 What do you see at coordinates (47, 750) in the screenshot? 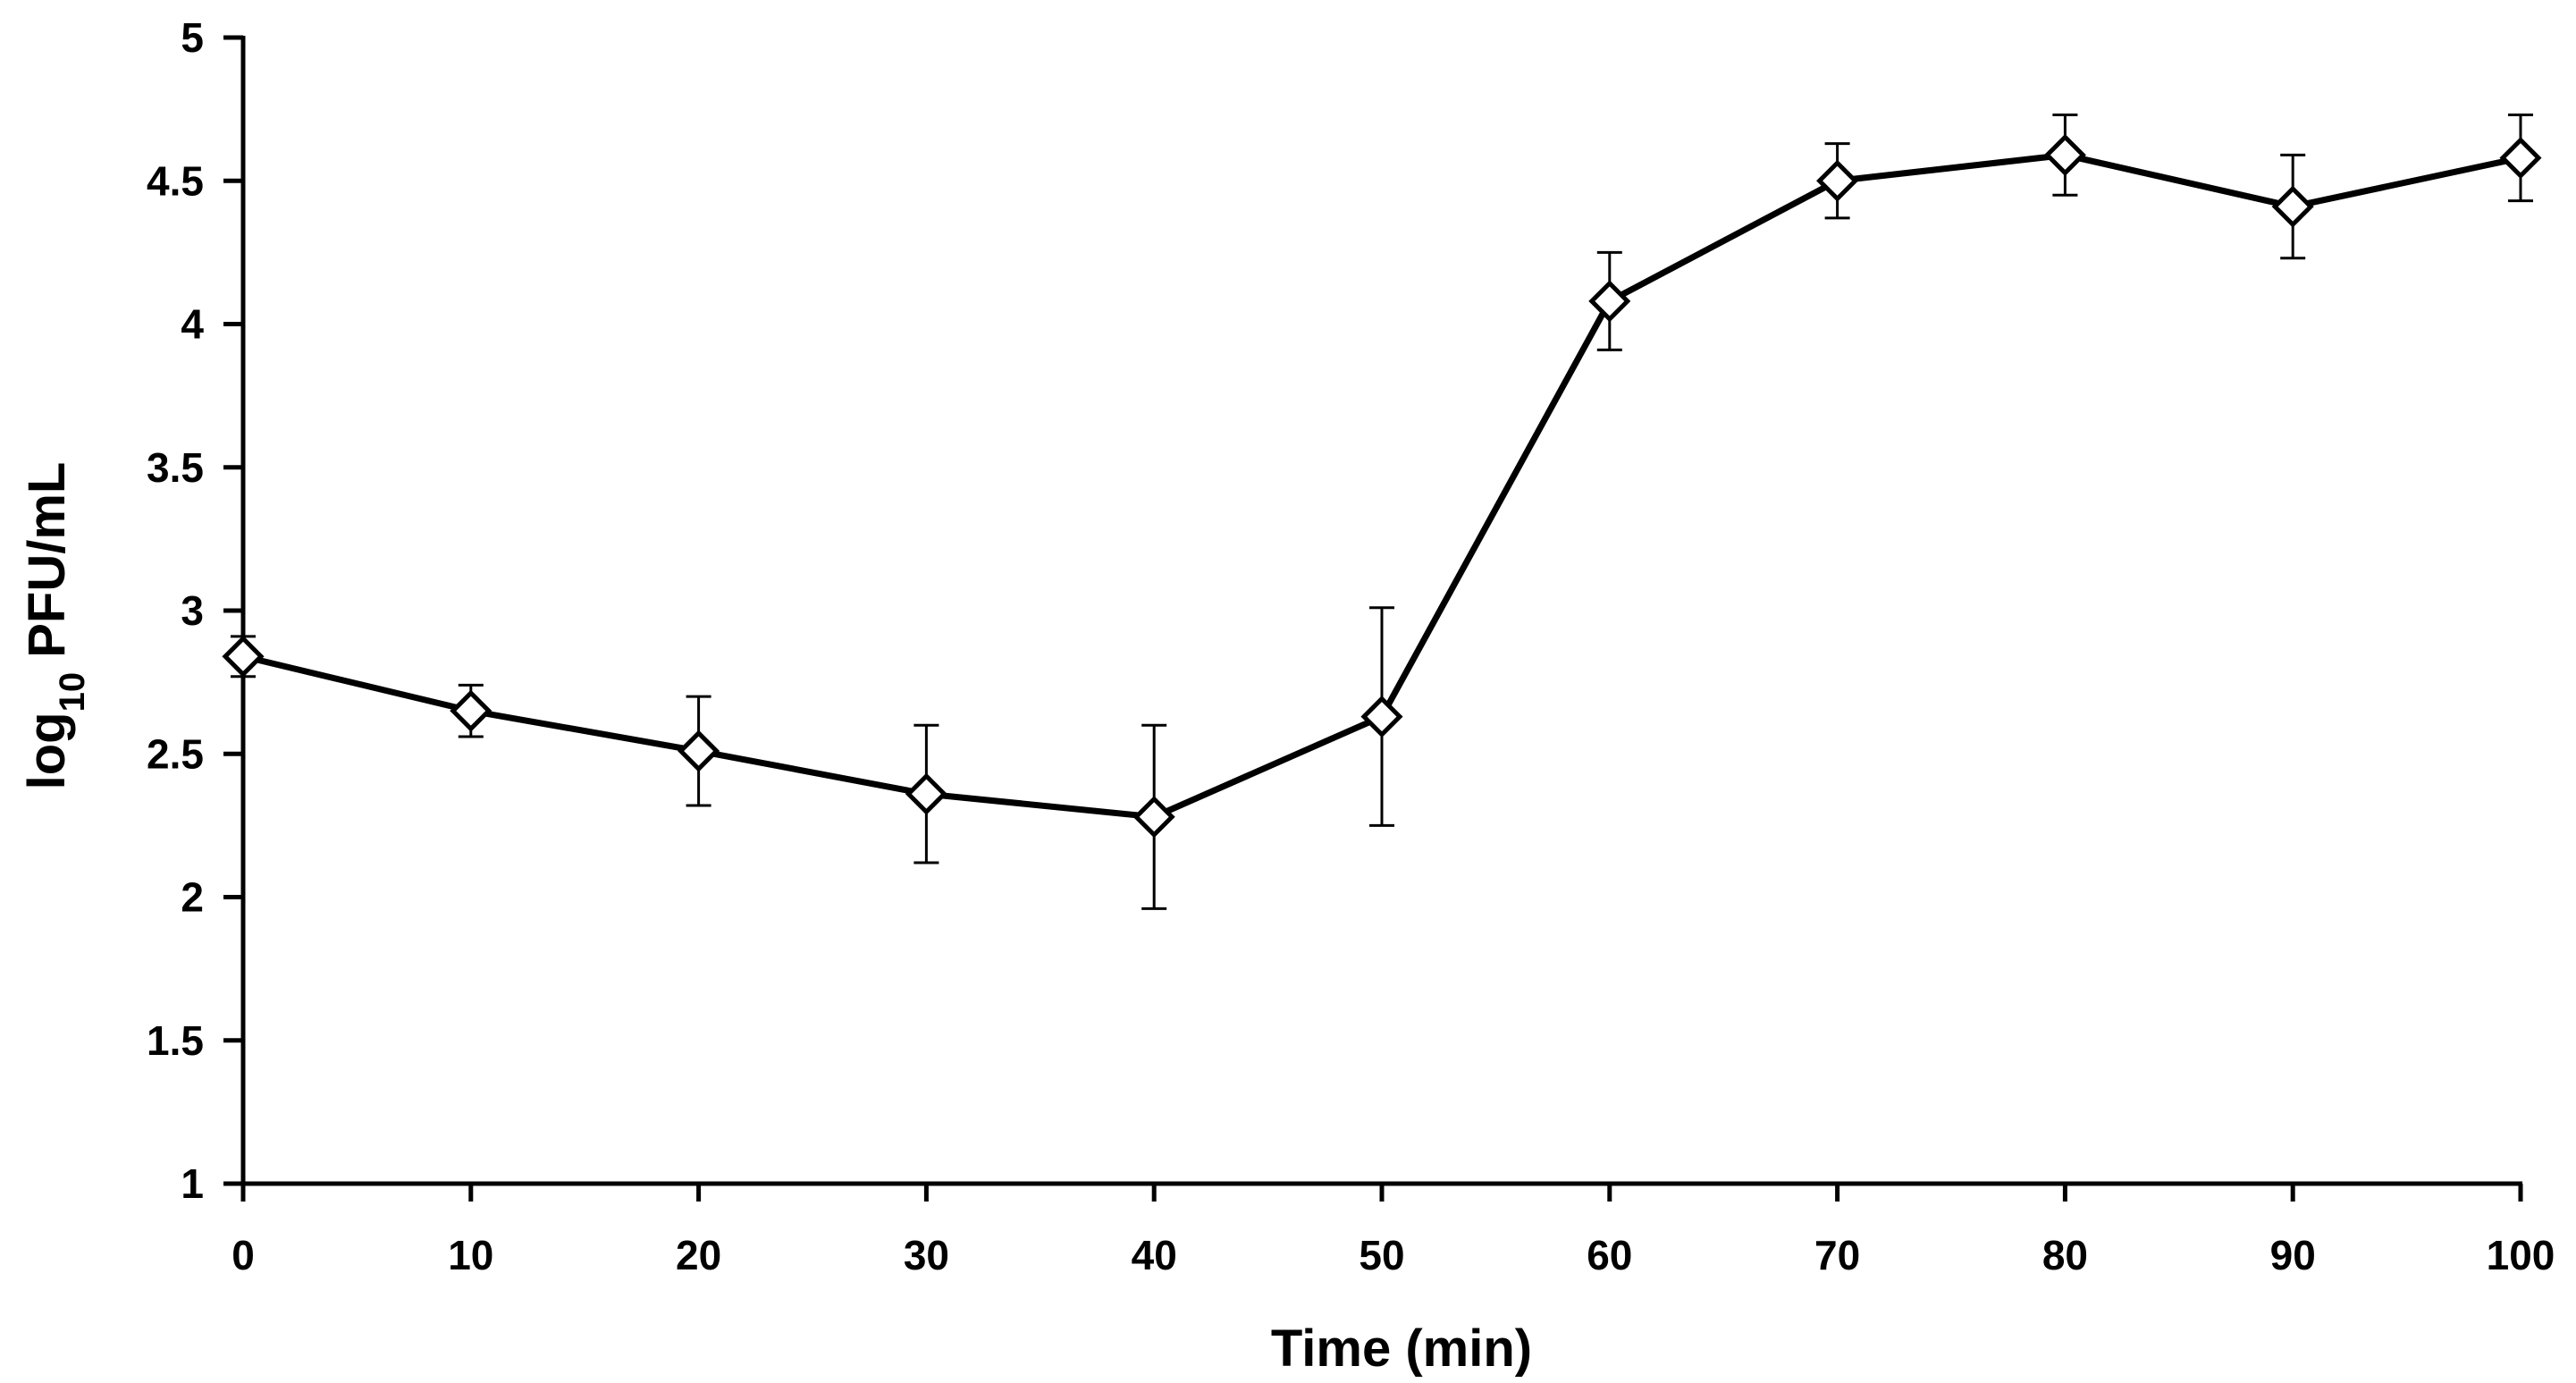
I see `y-axis-title-prefix: log` at bounding box center [47, 750].